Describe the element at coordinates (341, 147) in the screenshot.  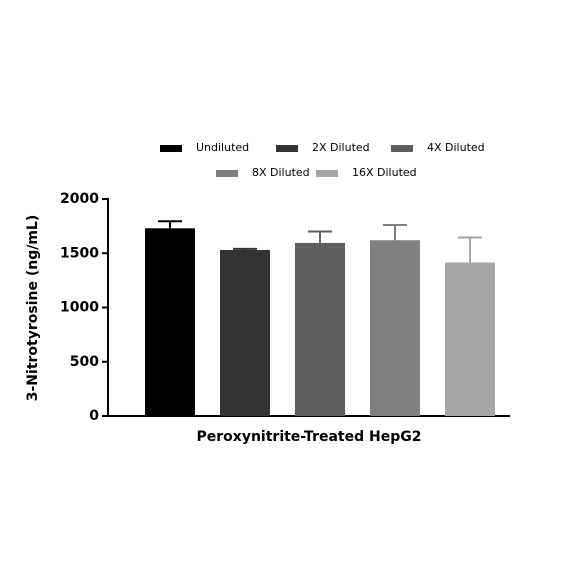
I see `legend-label: 2X Diluted` at that location.